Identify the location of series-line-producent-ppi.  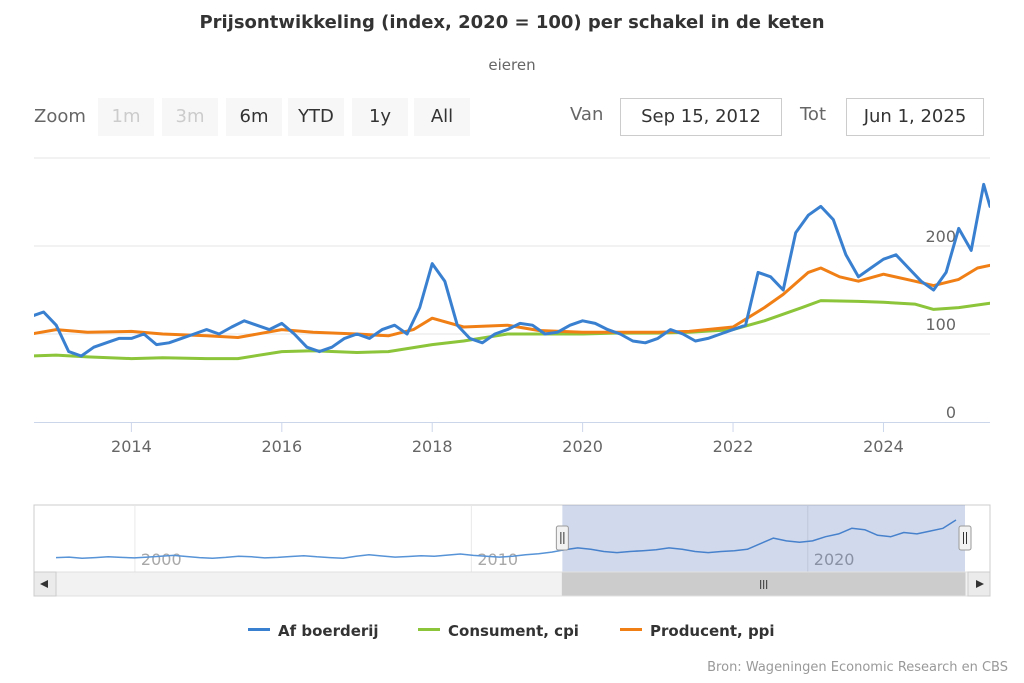
(512, 301).